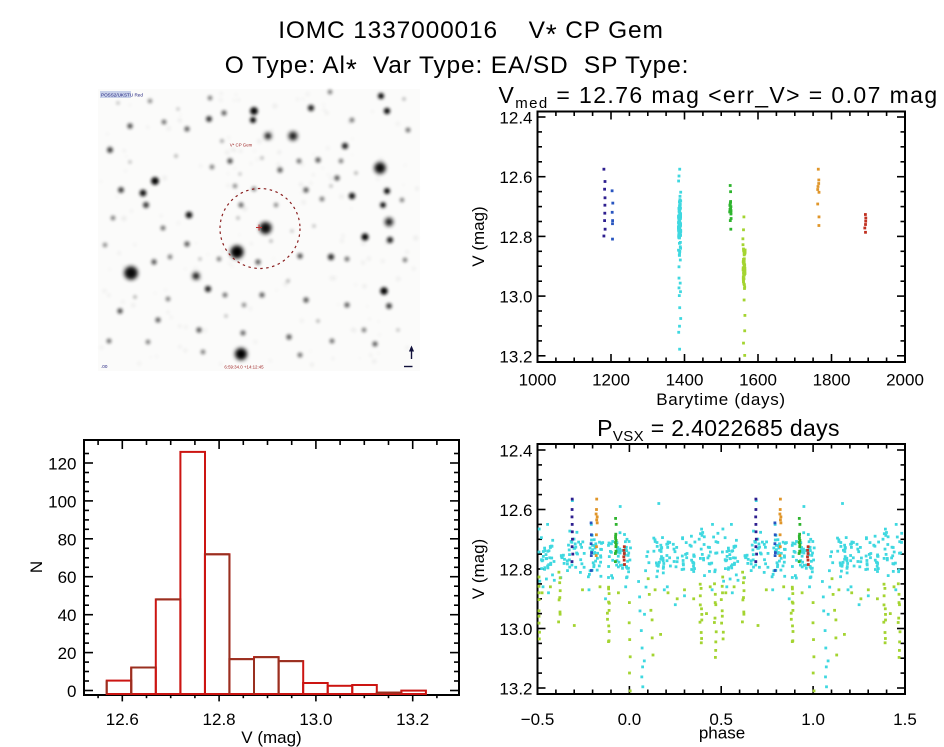 Image resolution: width=944 pixels, height=747 pixels. What do you see at coordinates (244, 367) in the screenshot?
I see `svg-text: 6:59:34.0 +14:12:45` at bounding box center [244, 367].